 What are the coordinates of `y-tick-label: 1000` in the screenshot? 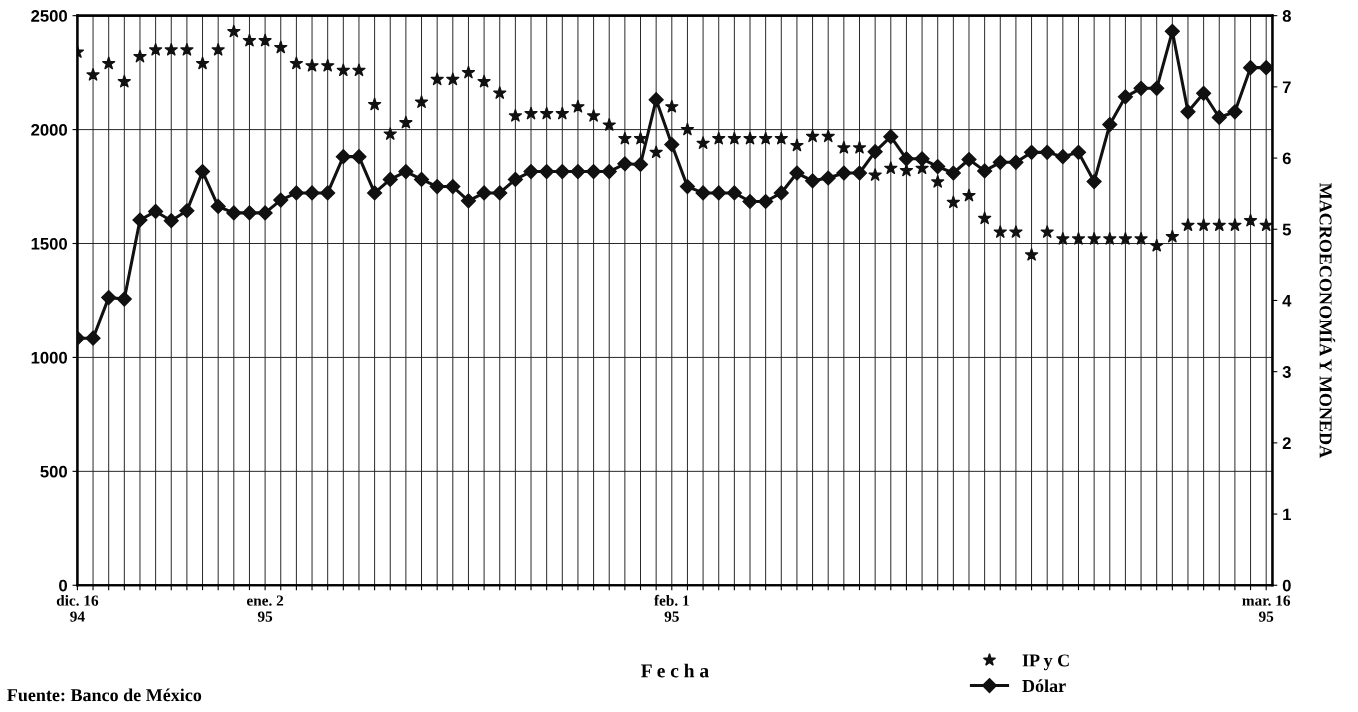 It's located at (49, 357).